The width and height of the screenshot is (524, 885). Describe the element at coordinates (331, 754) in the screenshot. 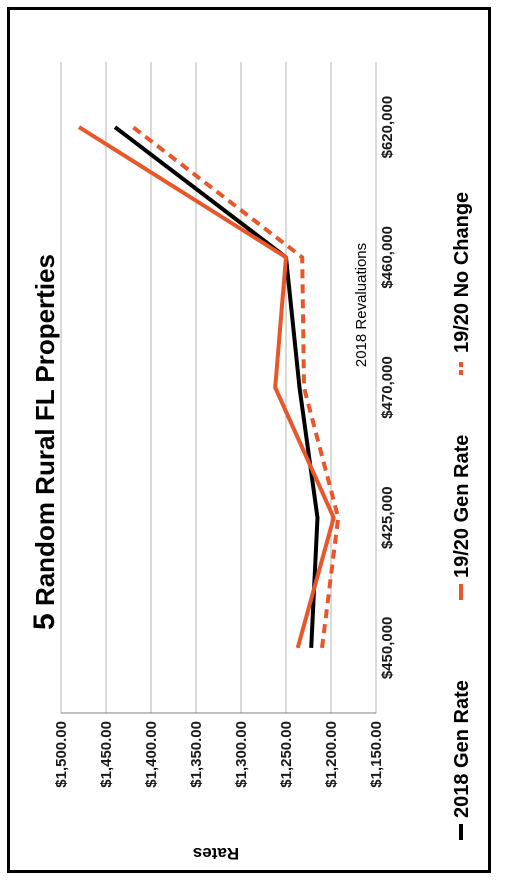

I see `y-tick-label: $1,200.00` at that location.